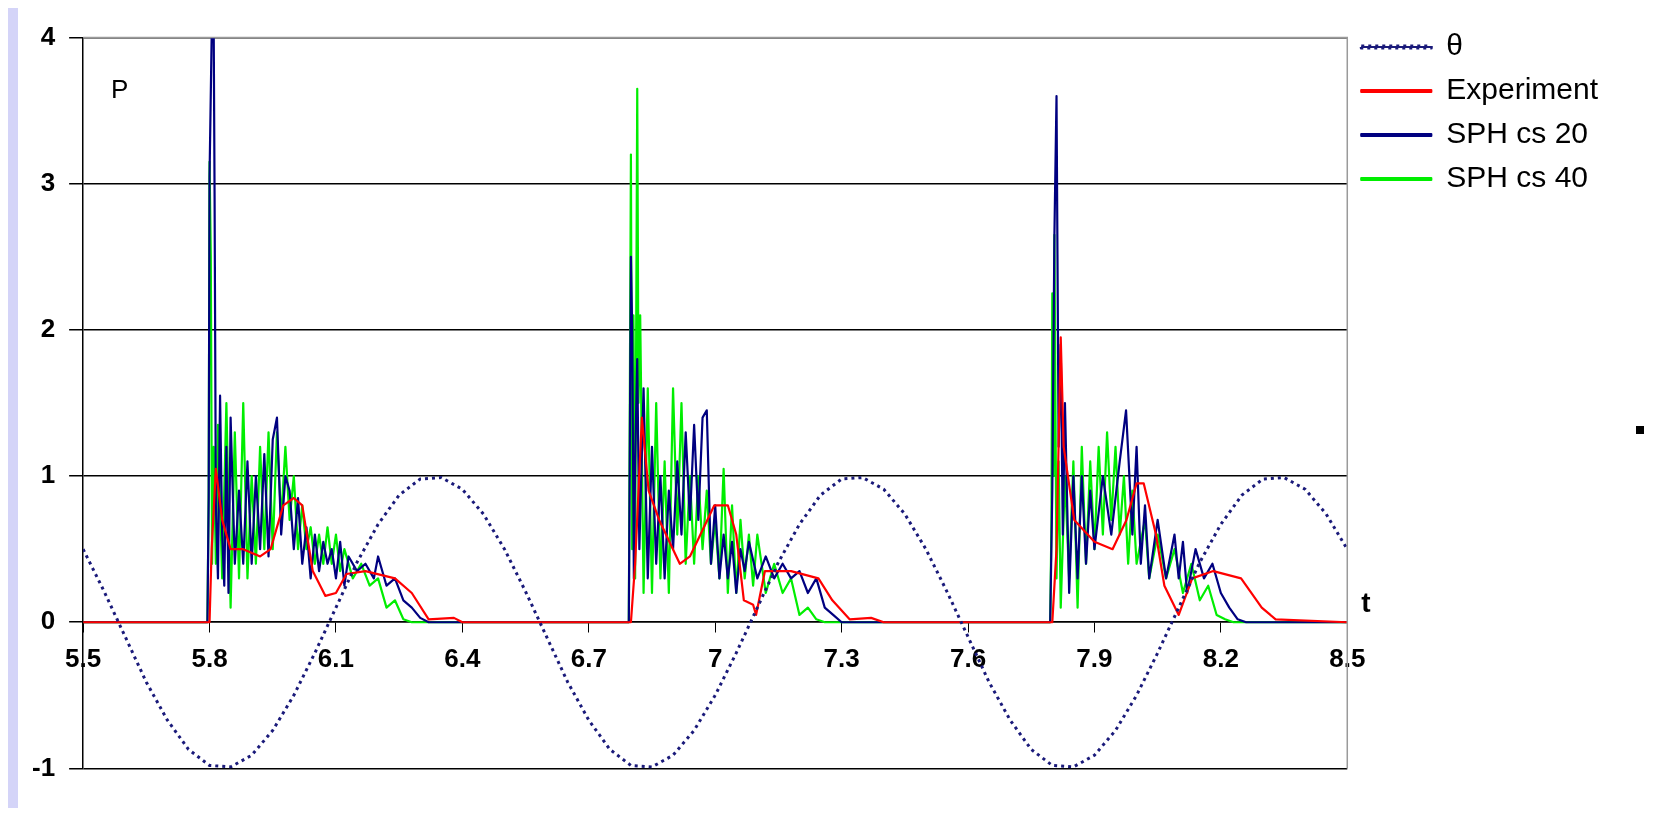 Image resolution: width=1669 pixels, height=832 pixels. I want to click on y-tick-label: 3, so click(48, 181).